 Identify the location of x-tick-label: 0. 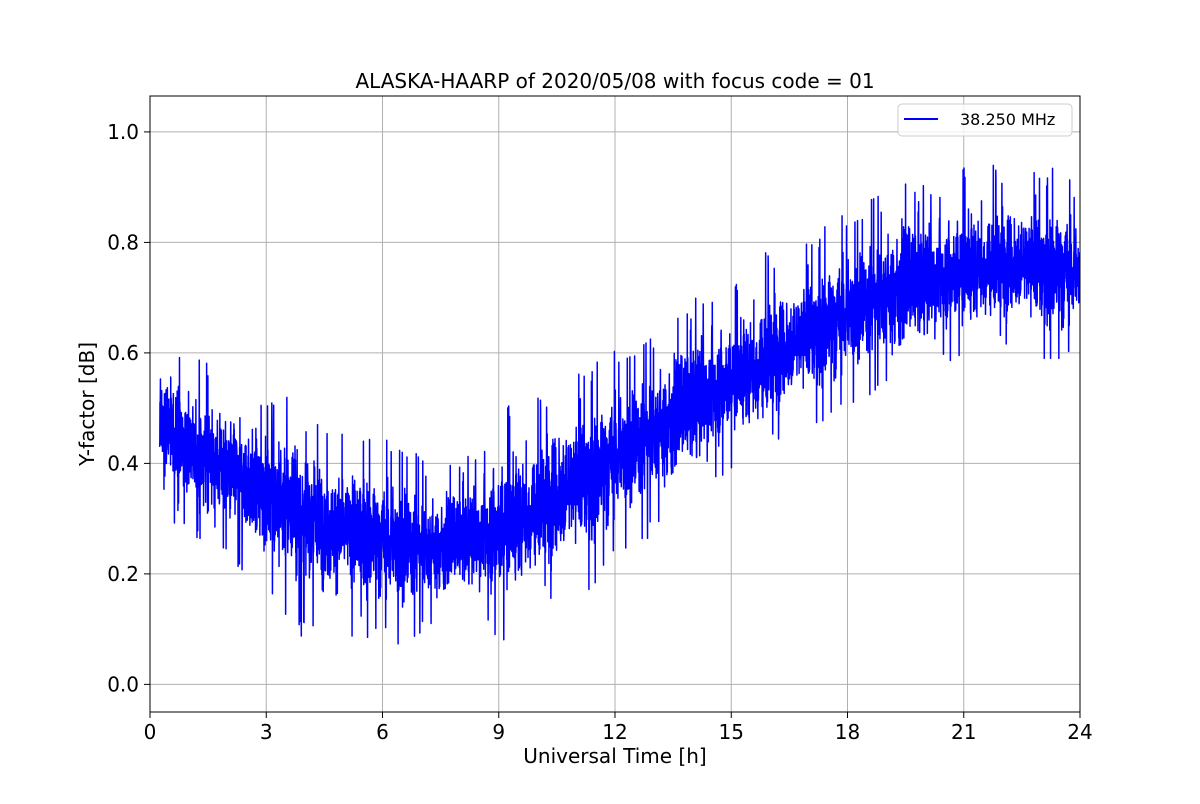
(150, 732).